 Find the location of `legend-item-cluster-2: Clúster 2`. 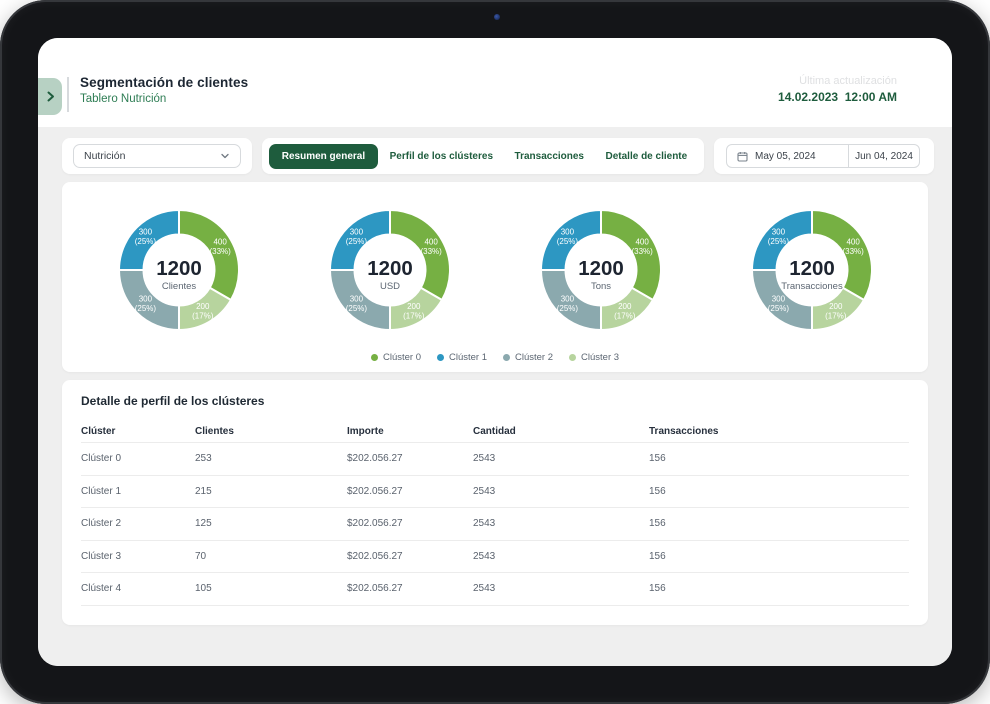

legend-item-cluster-2: Clúster 2 is located at coordinates (528, 357).